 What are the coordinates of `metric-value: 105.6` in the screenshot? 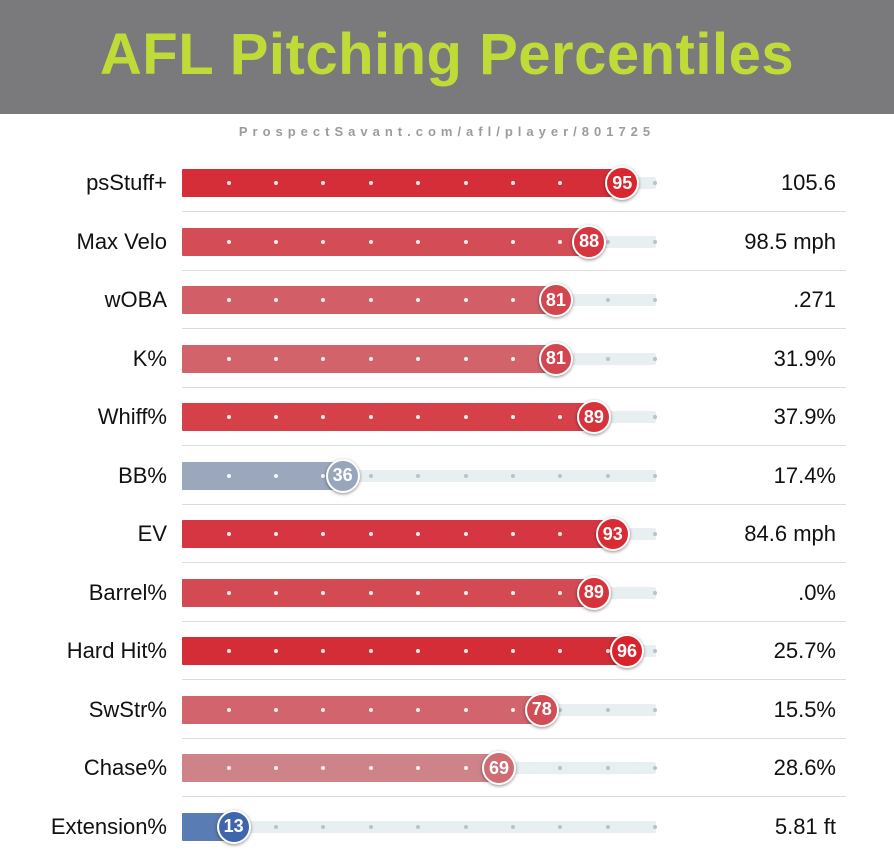 It's located at (808, 182).